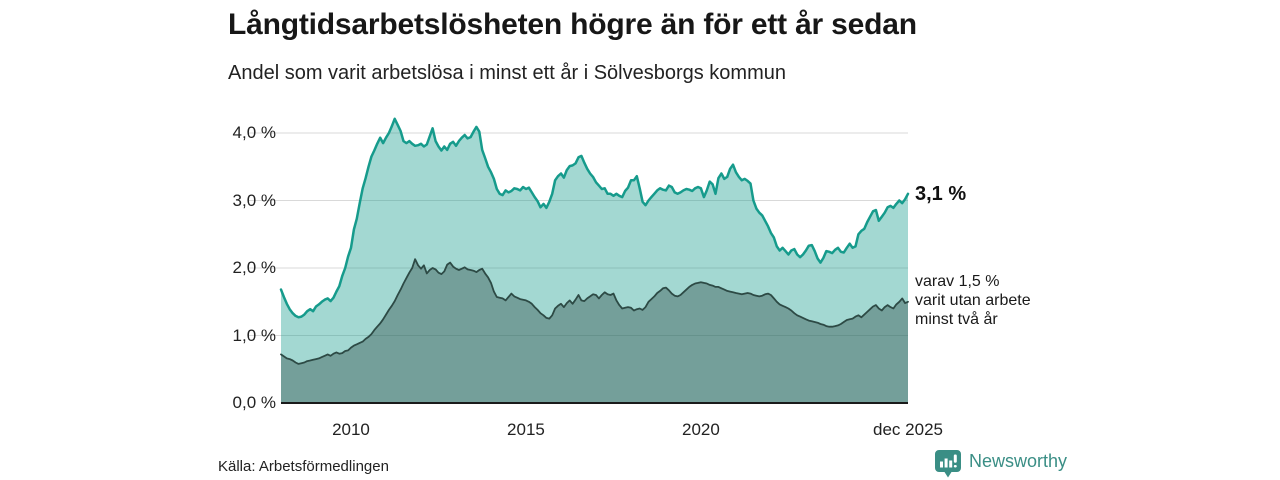 This screenshot has height=480, width=1280. What do you see at coordinates (594, 311) in the screenshot?
I see `line-varav-utan-arbete-minst-två-år` at bounding box center [594, 311].